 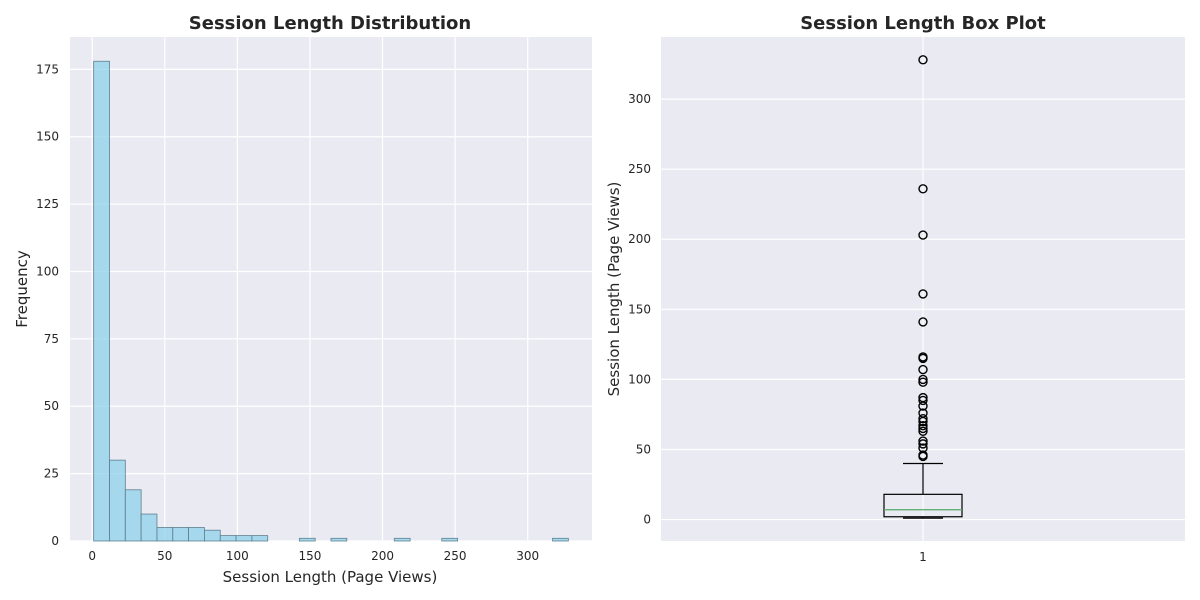 I want to click on histogram-x-tick-label: 0, so click(x=92, y=556).